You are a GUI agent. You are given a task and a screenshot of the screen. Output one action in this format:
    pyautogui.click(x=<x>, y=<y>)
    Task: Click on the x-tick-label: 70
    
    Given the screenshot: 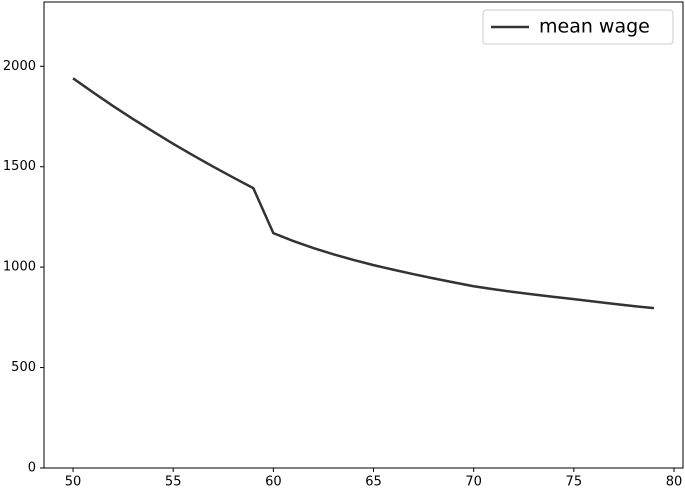 What is the action you would take?
    pyautogui.click(x=473, y=482)
    